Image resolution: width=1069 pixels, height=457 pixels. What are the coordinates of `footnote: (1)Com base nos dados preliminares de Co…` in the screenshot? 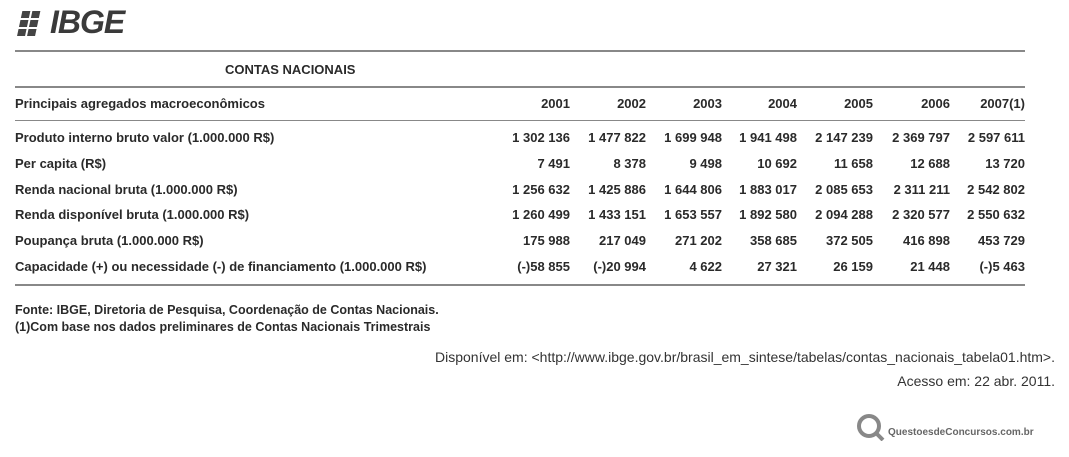 It's located at (223, 327).